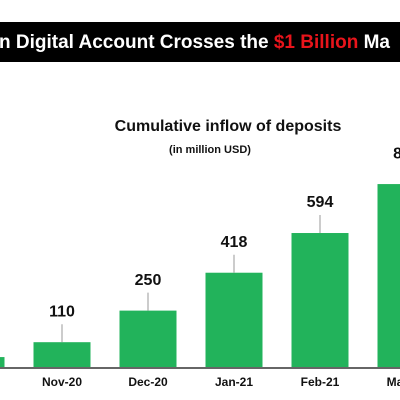 The width and height of the screenshot is (400, 400). I want to click on x-tick-label: Jan-21, so click(234, 382).